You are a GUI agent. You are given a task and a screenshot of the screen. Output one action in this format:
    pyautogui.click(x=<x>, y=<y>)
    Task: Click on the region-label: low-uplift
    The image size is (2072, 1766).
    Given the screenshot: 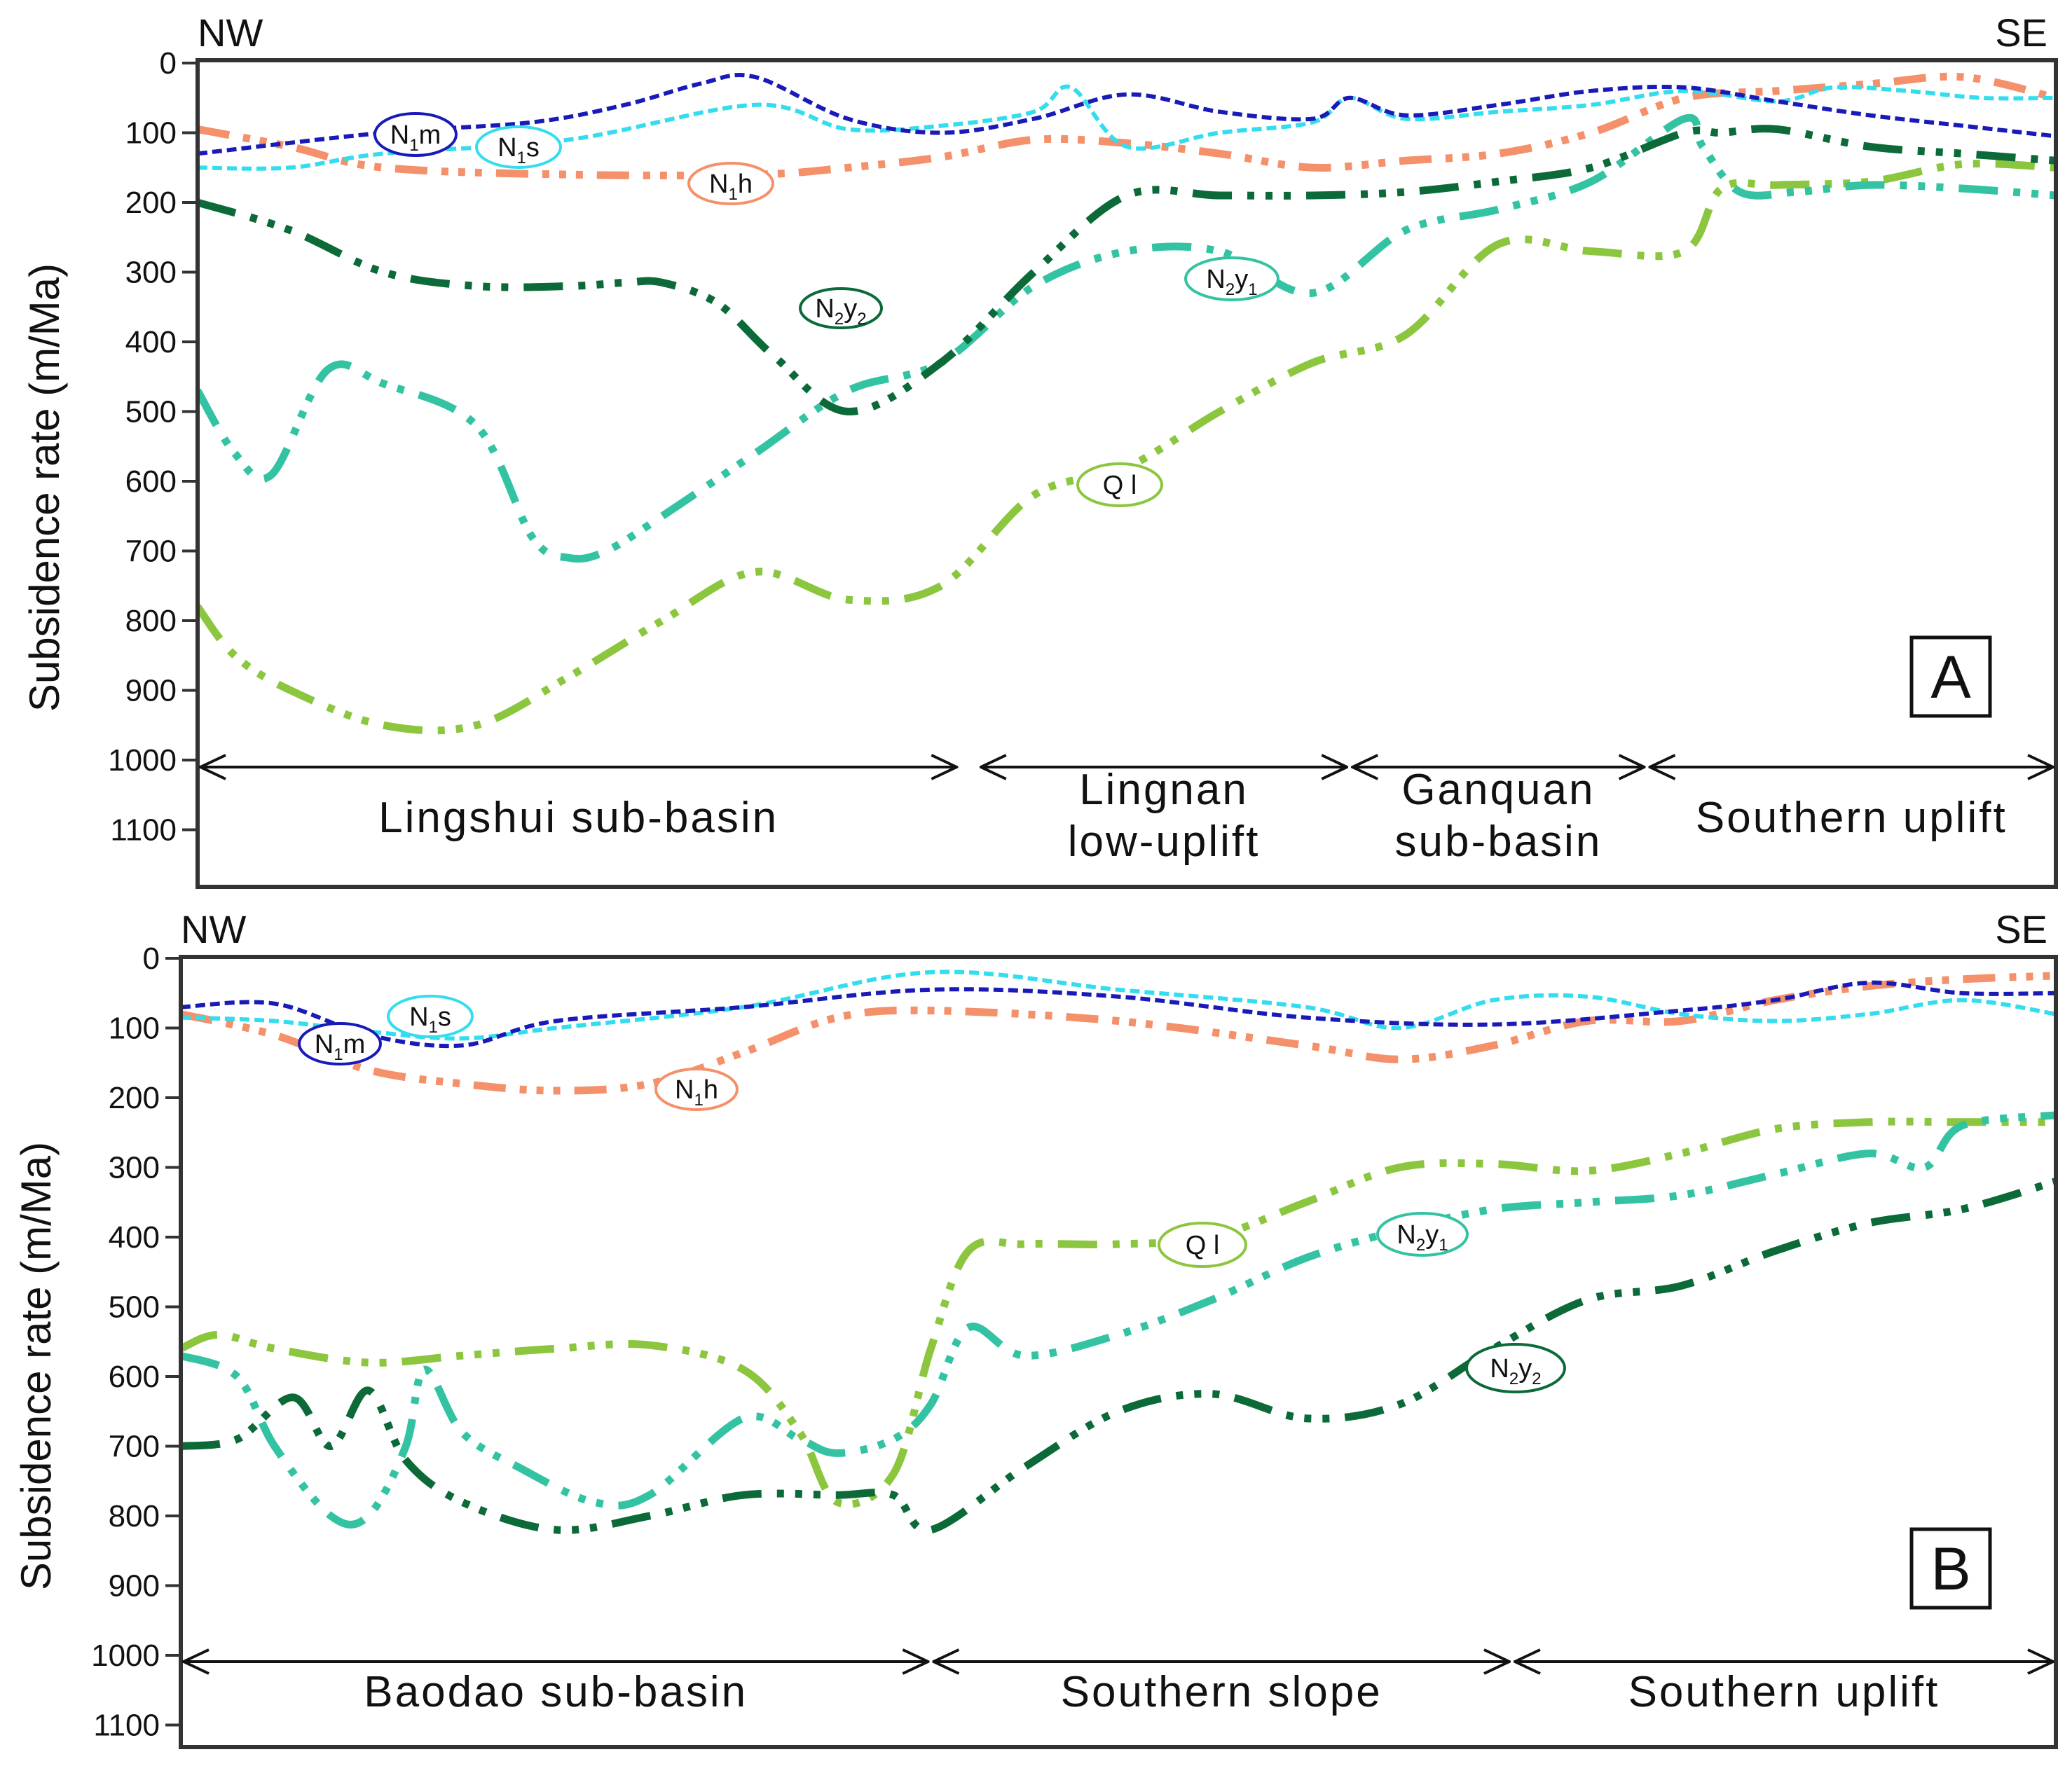 What is the action you would take?
    pyautogui.click(x=1164, y=842)
    